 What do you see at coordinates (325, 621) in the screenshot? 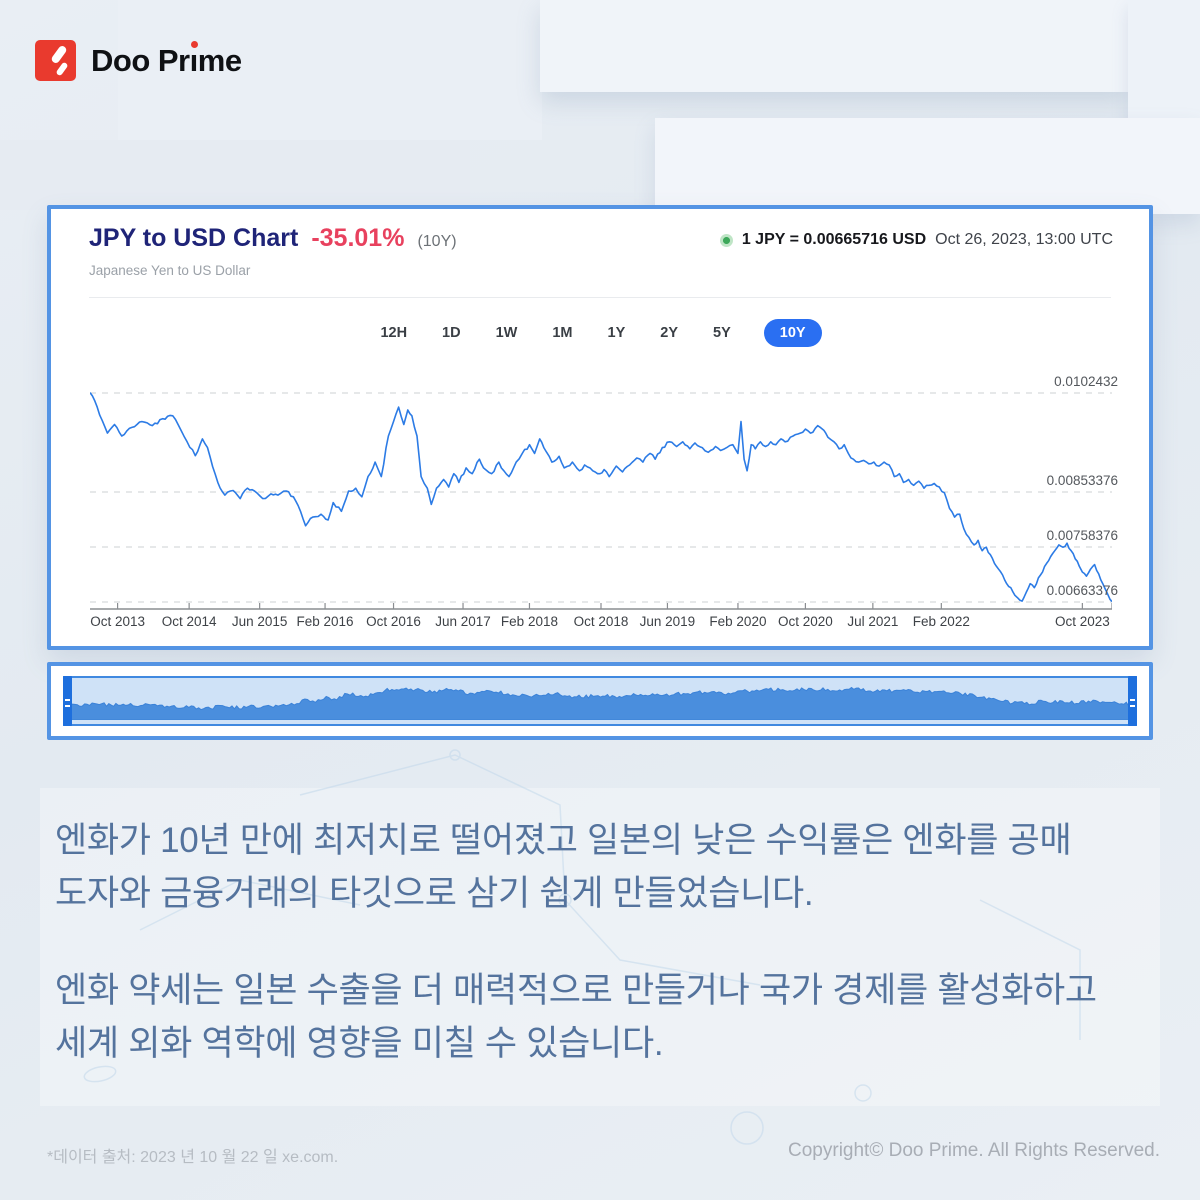
I see `x-axis-label: Feb 2016` at bounding box center [325, 621].